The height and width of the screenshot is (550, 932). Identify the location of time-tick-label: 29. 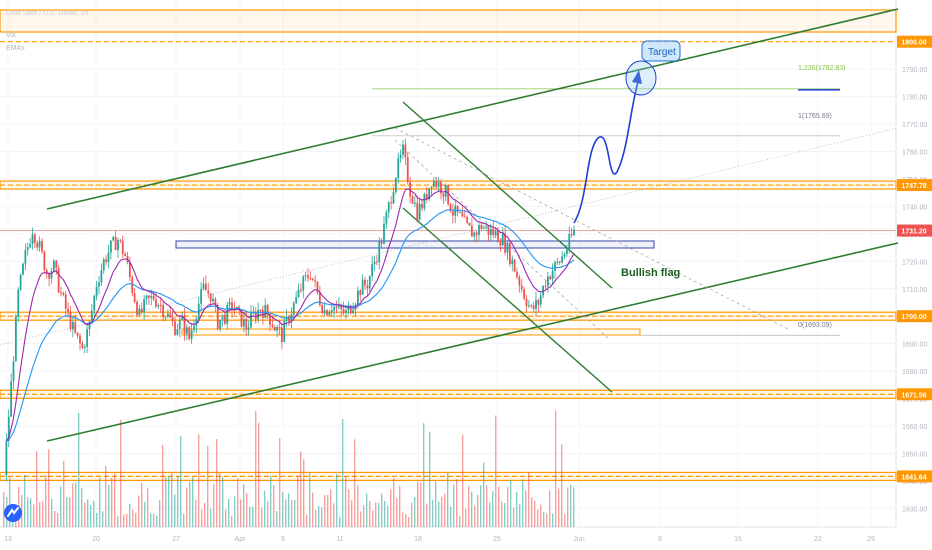
(871, 539).